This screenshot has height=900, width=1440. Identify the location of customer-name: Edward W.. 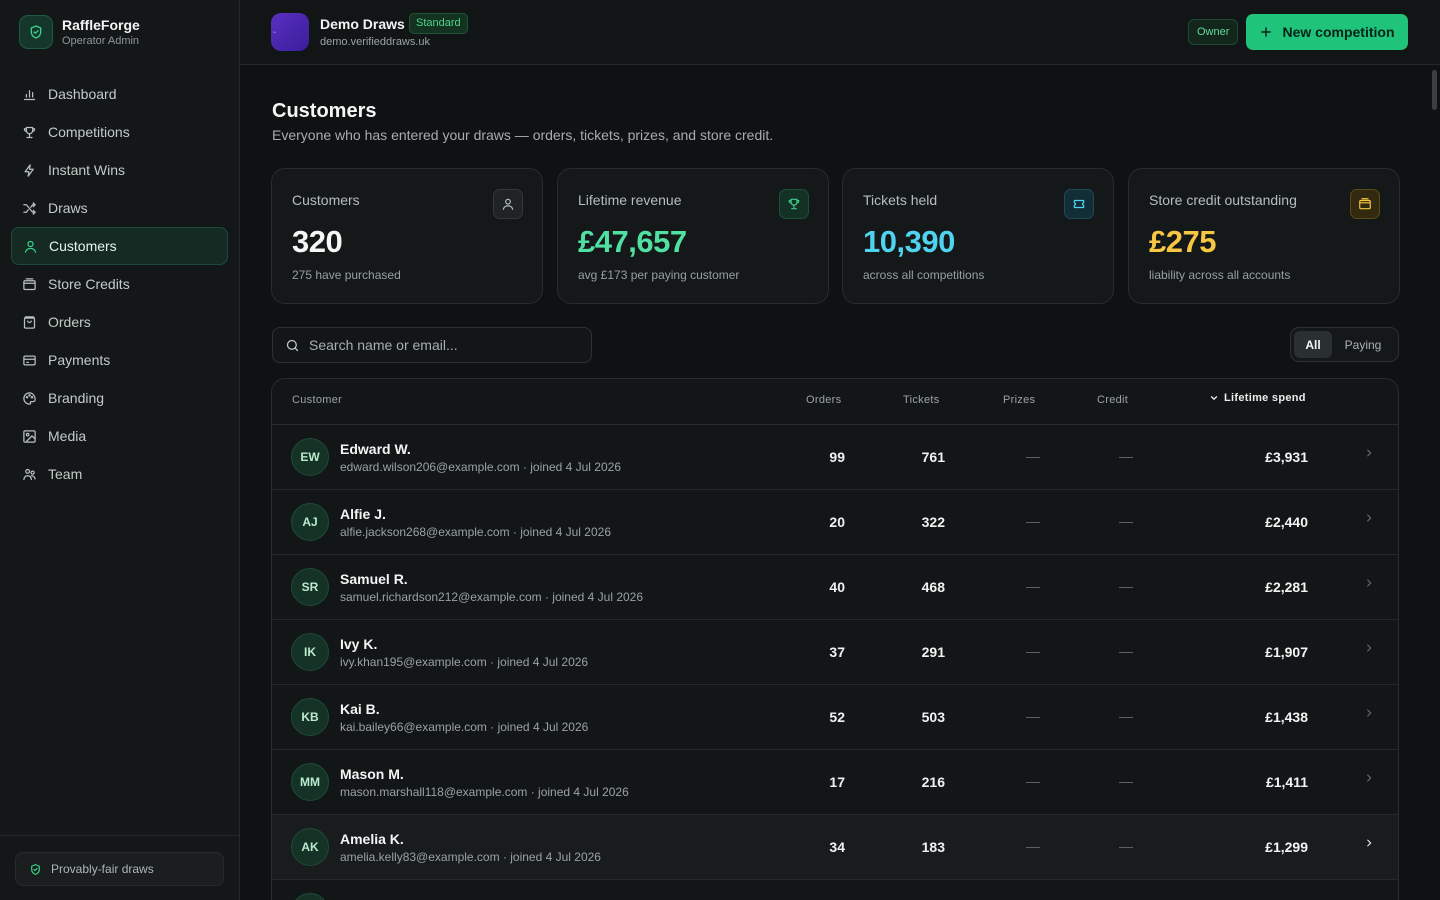
(375, 449).